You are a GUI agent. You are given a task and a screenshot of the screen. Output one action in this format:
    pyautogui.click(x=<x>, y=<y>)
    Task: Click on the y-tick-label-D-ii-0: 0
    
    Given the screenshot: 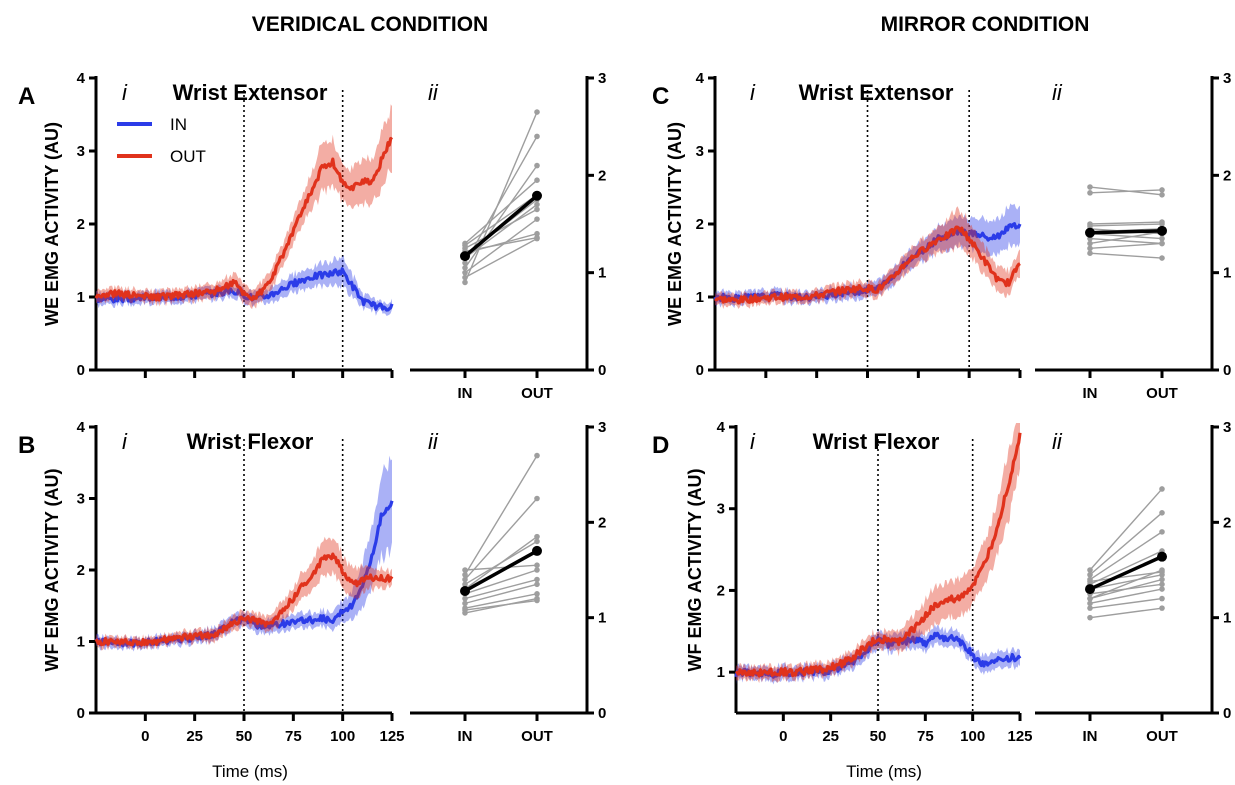 What is the action you would take?
    pyautogui.click(x=1227, y=713)
    